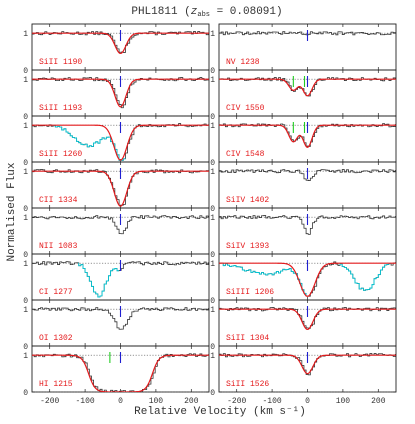 The image size is (415, 424). What do you see at coordinates (307, 401) in the screenshot?
I see `x-tick-label: 0` at bounding box center [307, 401].